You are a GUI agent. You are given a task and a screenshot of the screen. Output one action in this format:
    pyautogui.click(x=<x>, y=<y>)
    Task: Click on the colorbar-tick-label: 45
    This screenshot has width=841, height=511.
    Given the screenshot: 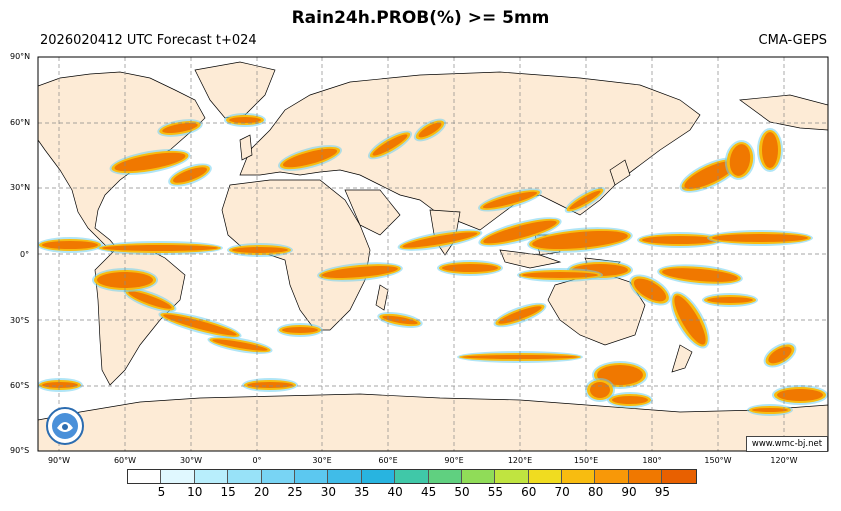 What is the action you would take?
    pyautogui.click(x=428, y=492)
    